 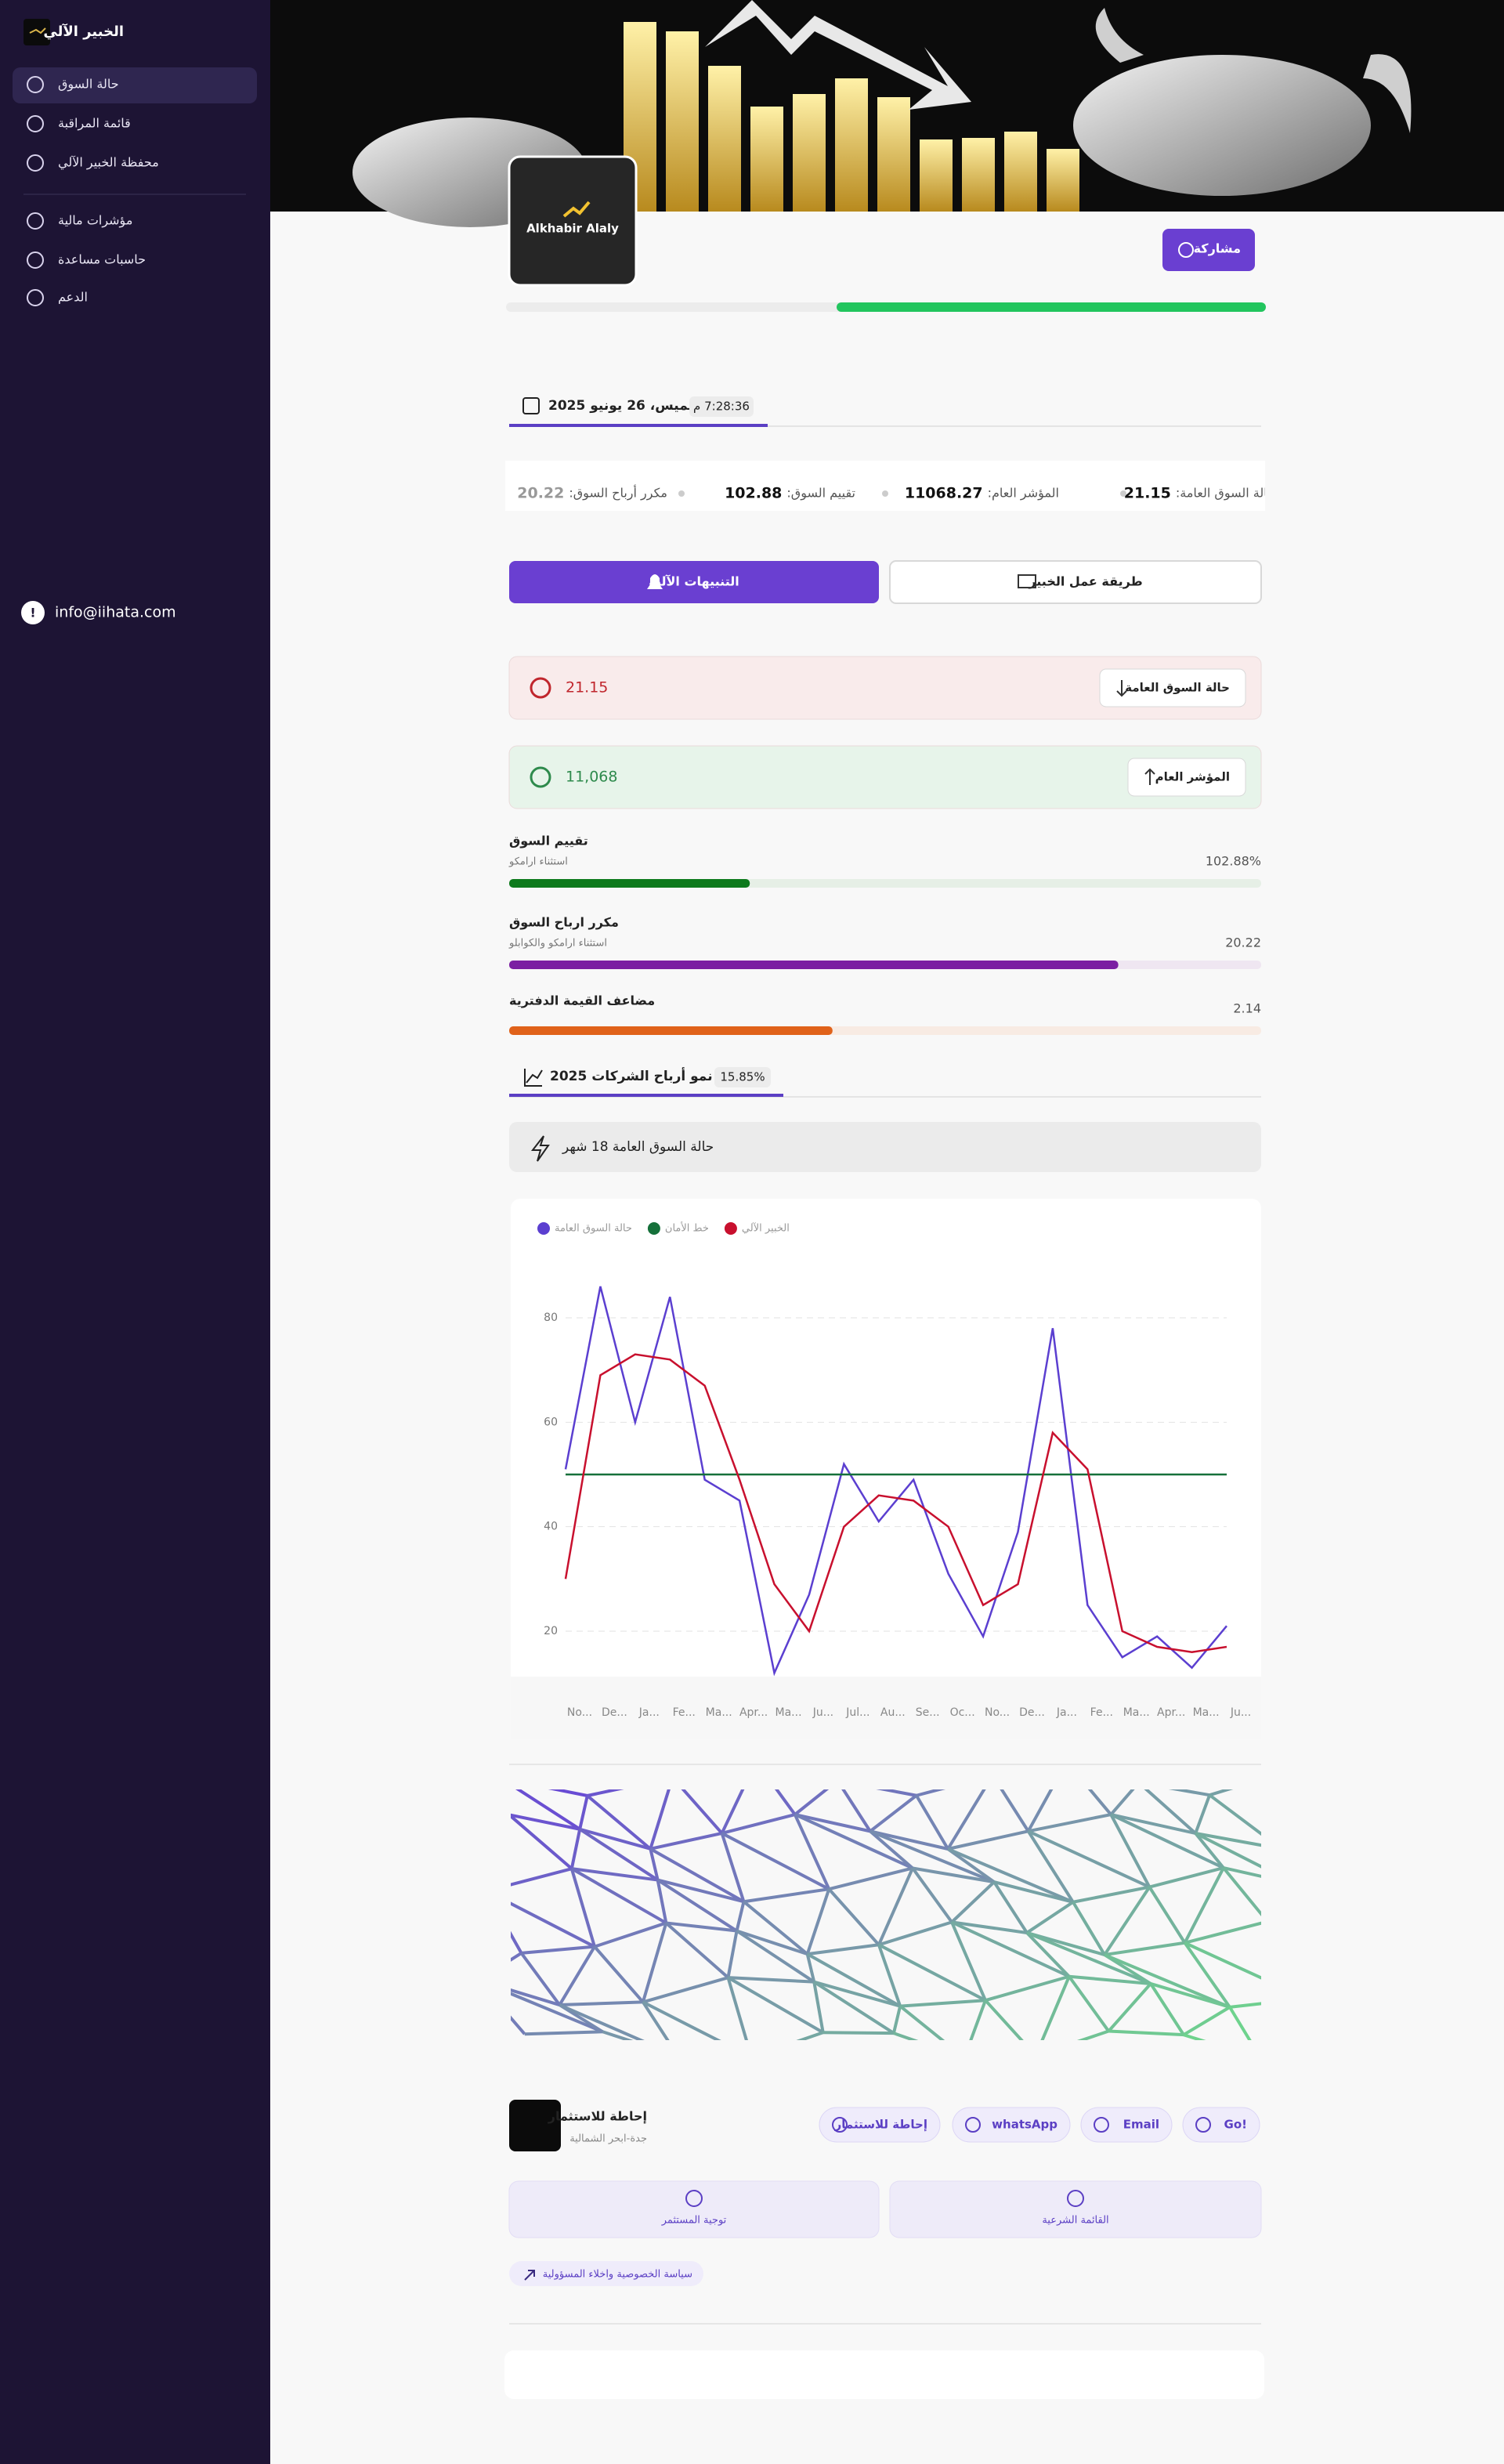 What do you see at coordinates (753, 493) in the screenshot?
I see `ticker-value: 102.88` at bounding box center [753, 493].